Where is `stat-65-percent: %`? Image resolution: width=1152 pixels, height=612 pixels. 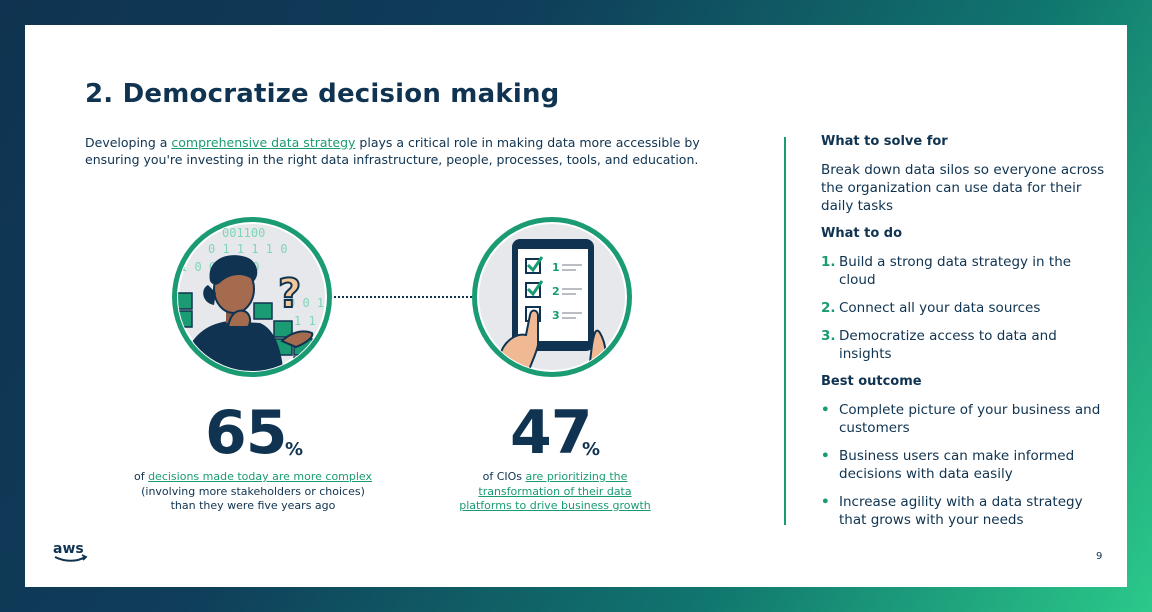
stat-65-percent: % is located at coordinates (294, 449).